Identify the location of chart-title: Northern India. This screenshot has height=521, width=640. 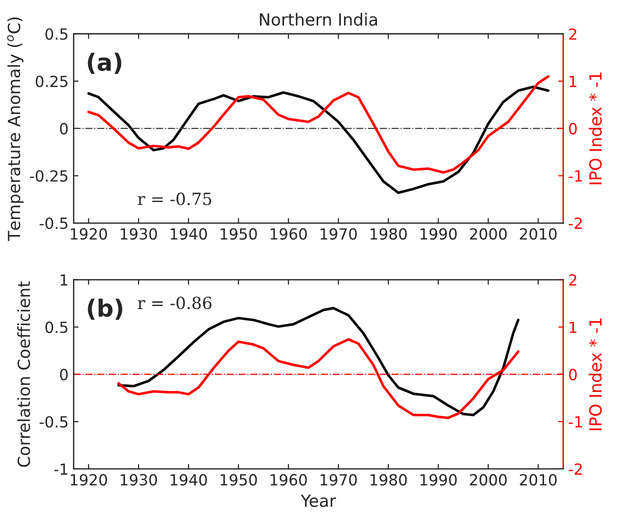
(318, 19).